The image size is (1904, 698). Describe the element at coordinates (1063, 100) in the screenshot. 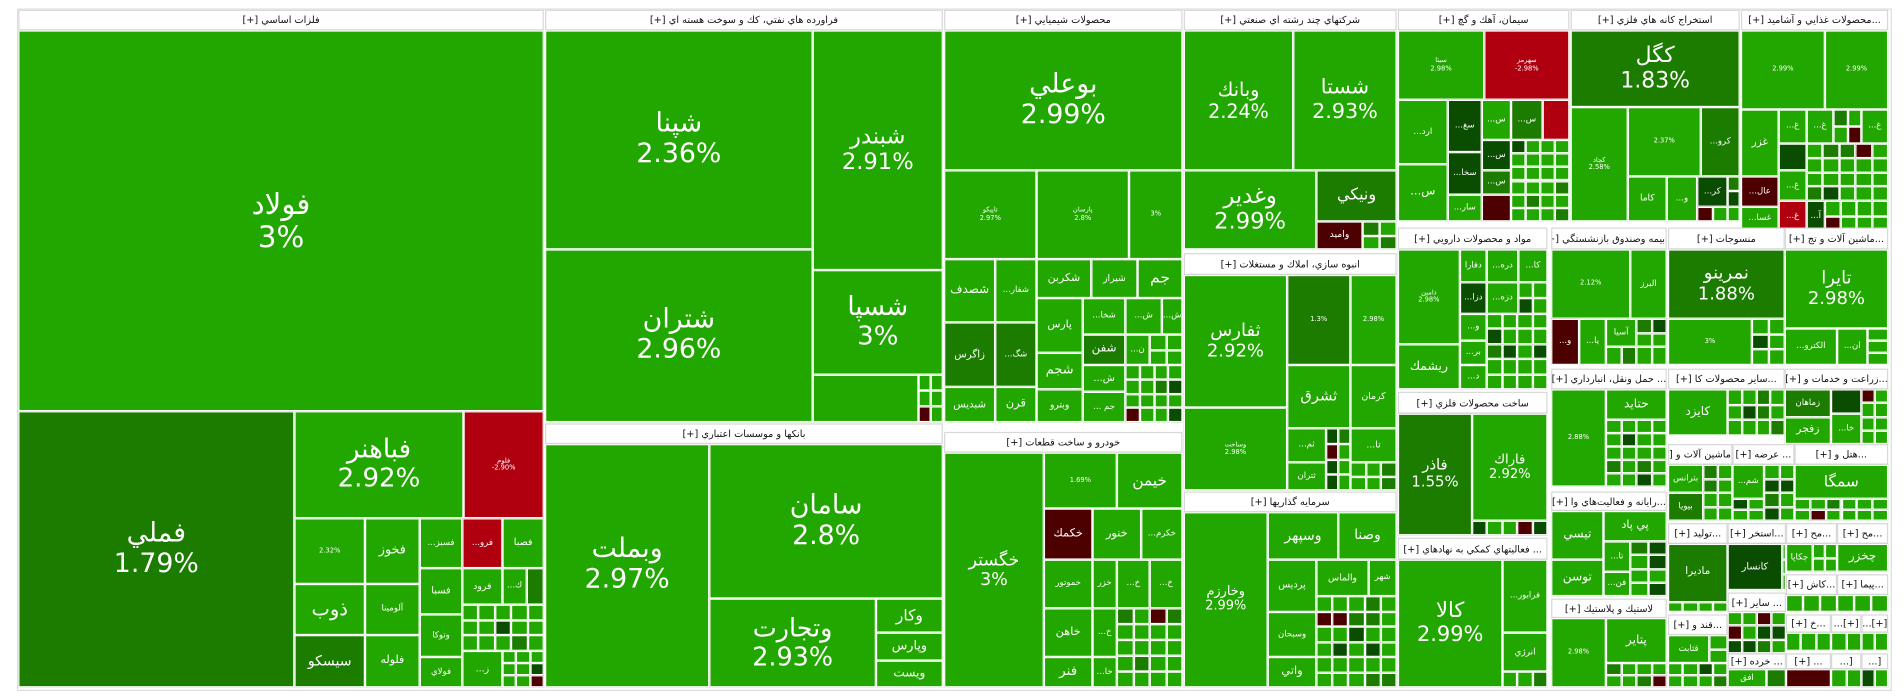

I see `stock-tile: بوعلي 2.99%` at that location.